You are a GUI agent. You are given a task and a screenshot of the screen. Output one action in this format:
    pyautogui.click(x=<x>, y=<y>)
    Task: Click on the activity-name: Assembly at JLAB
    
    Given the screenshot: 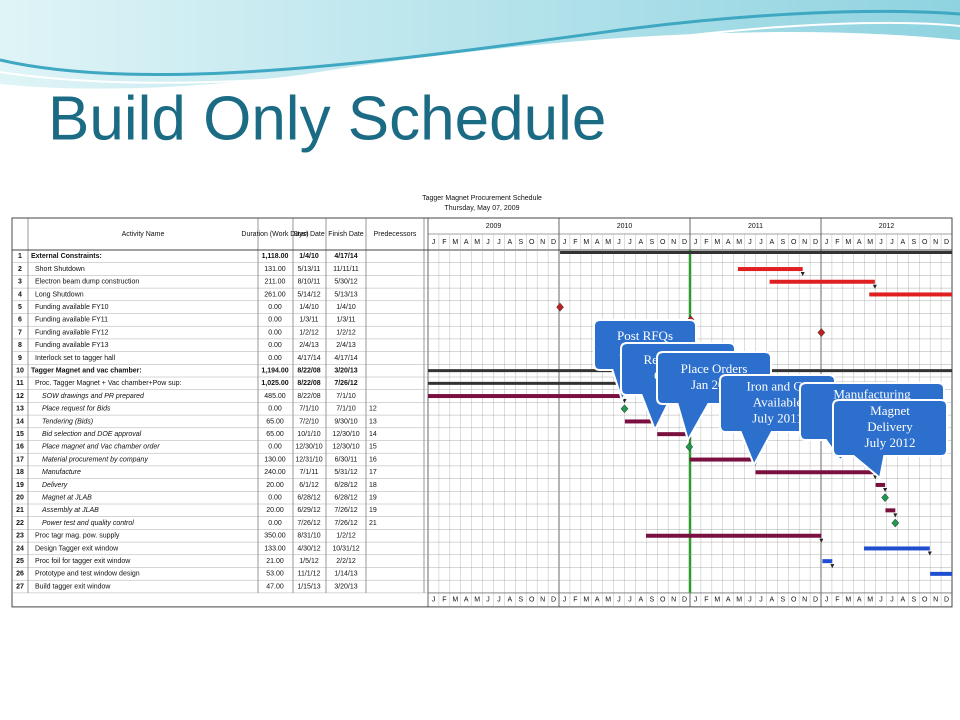 What is the action you would take?
    pyautogui.click(x=70, y=510)
    